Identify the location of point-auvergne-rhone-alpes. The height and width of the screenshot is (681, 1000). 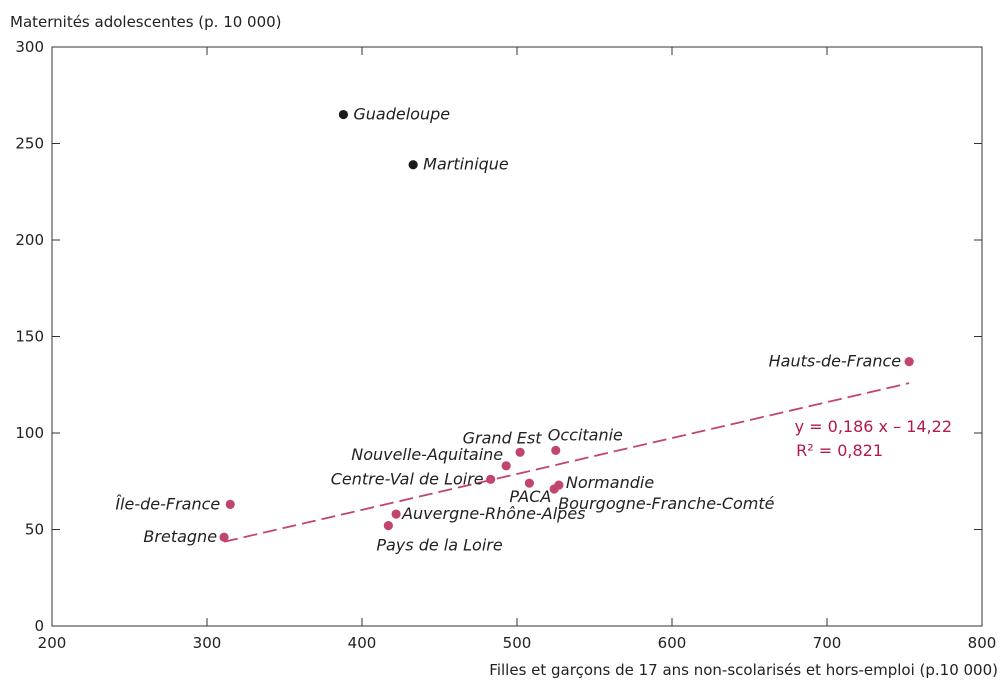
(396, 514).